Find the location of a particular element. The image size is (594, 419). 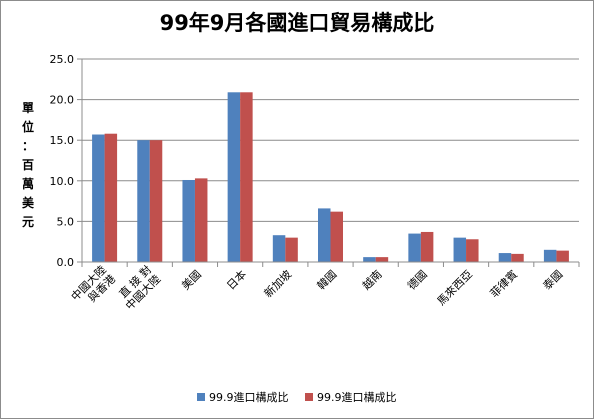

x-category-label-line: 馬來西亞 is located at coordinates (455, 288).